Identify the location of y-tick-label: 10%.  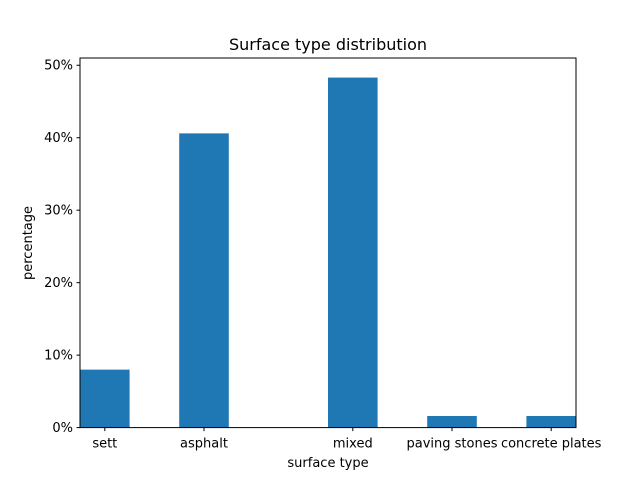
(58, 356).